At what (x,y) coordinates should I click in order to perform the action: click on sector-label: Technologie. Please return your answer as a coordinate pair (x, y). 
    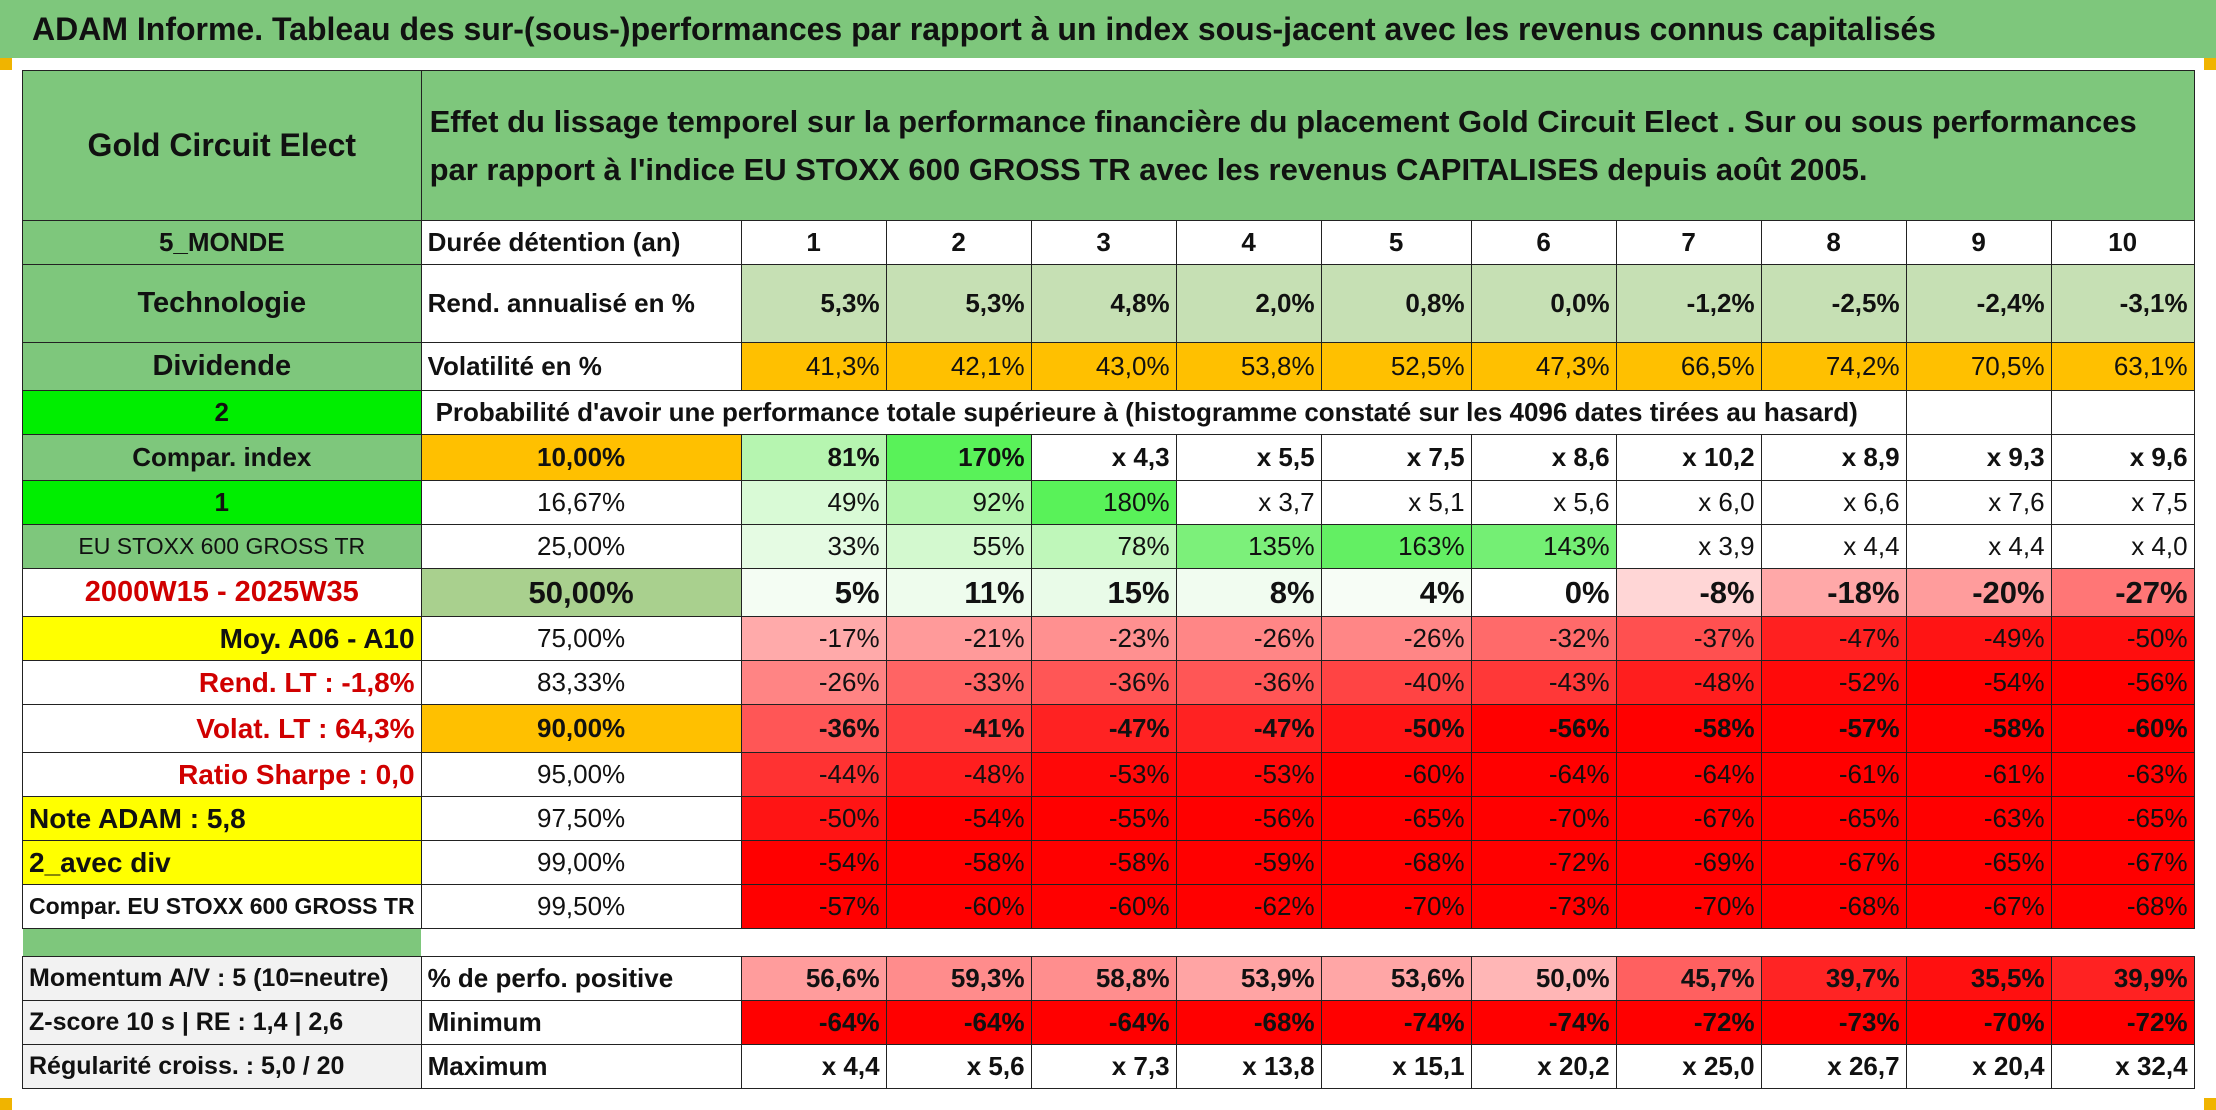
    Looking at the image, I should click on (222, 303).